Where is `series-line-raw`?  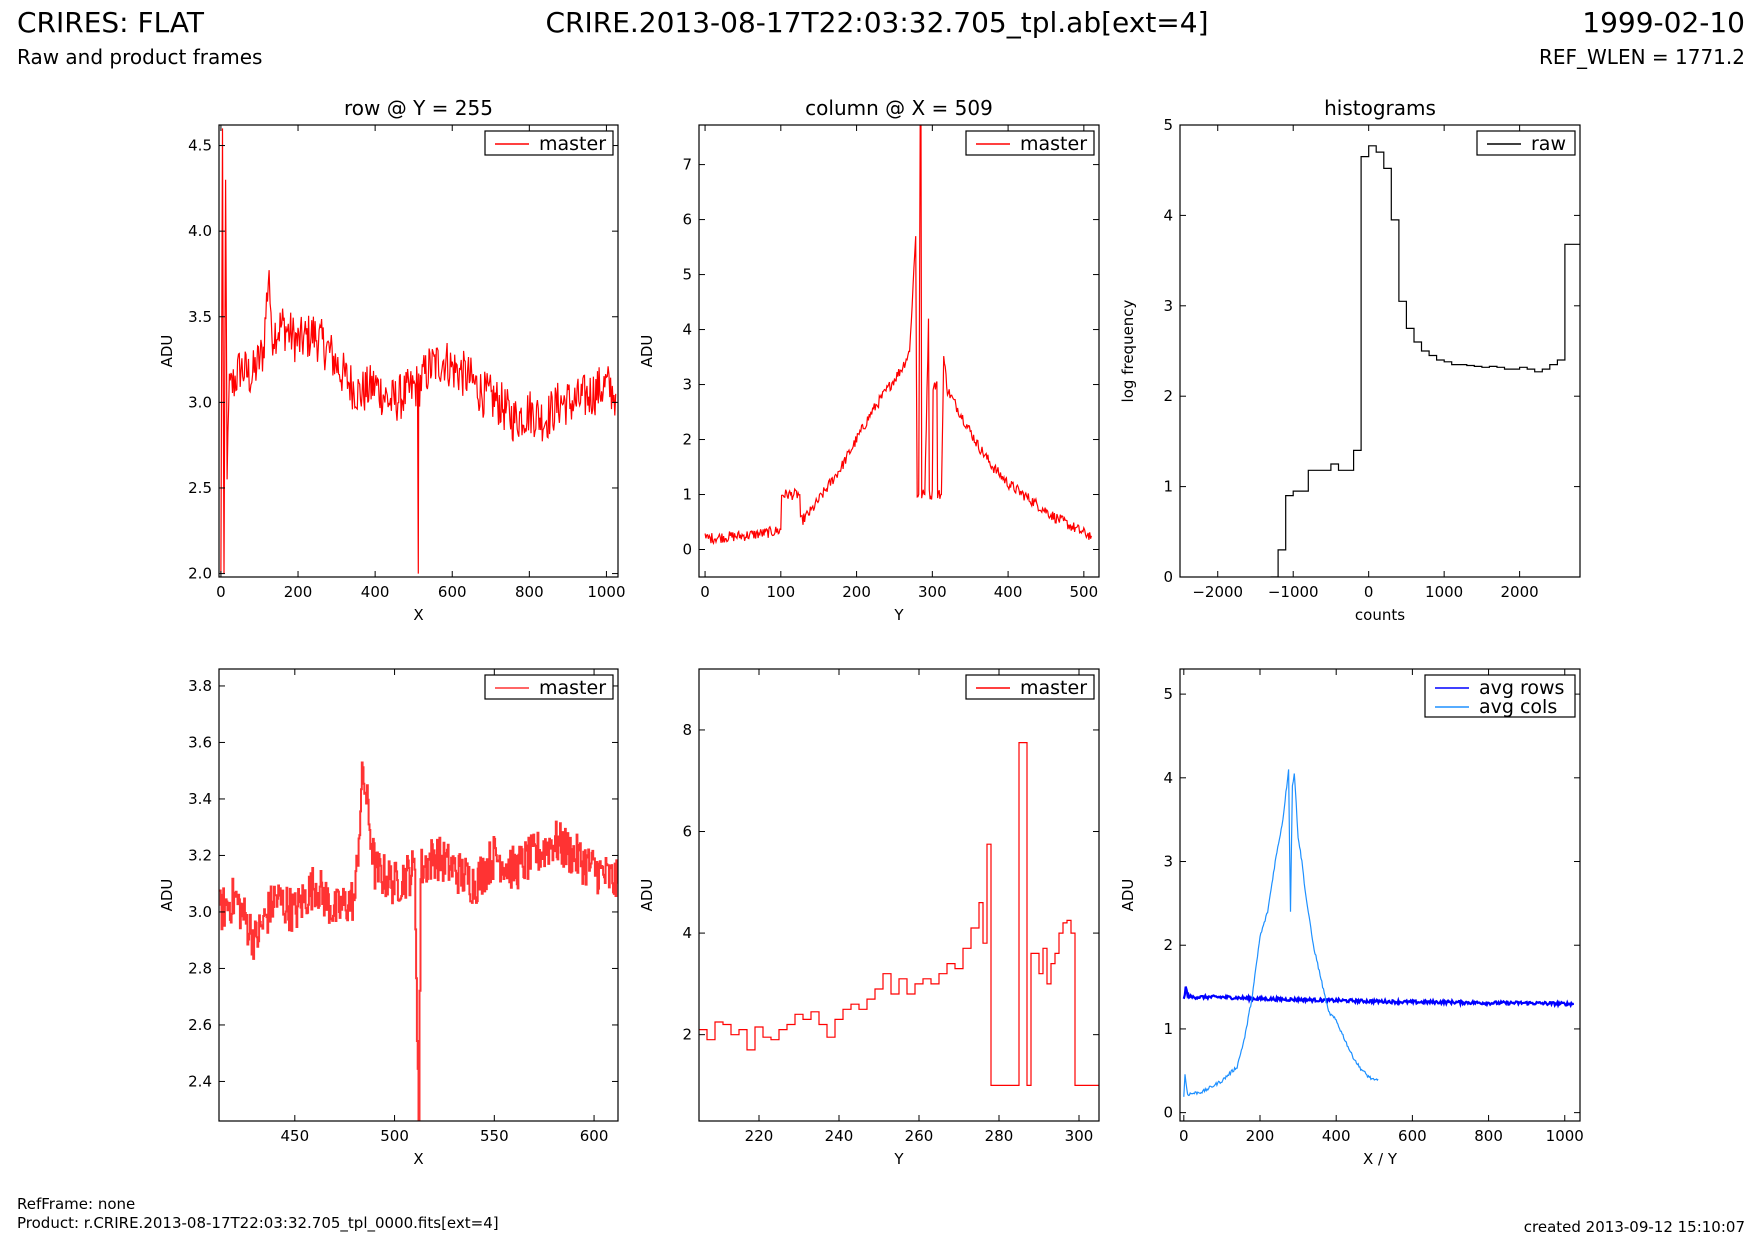
series-line-raw is located at coordinates (1425, 361).